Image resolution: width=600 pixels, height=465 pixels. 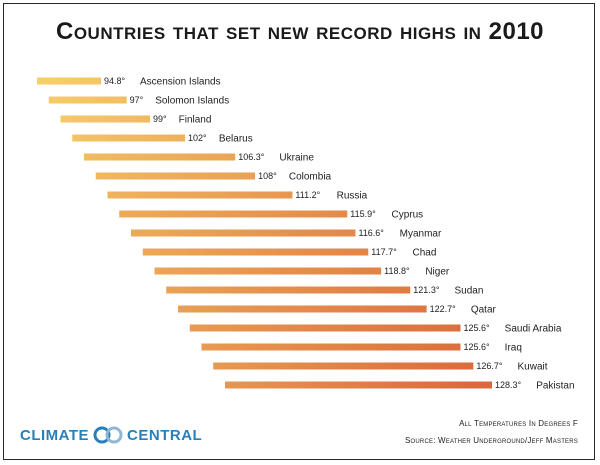 I want to click on logo-rings-icon, so click(x=108, y=435).